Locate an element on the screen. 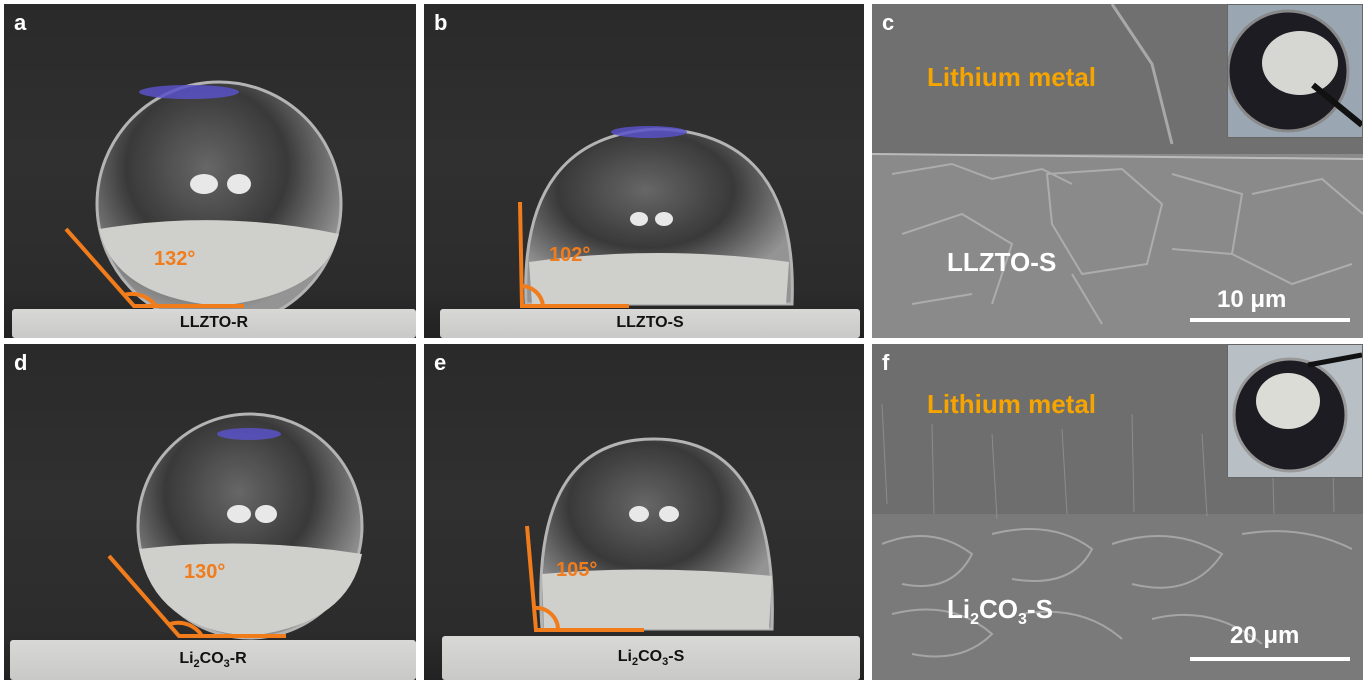  material-label: LLZTO-S is located at coordinates (1002, 262).